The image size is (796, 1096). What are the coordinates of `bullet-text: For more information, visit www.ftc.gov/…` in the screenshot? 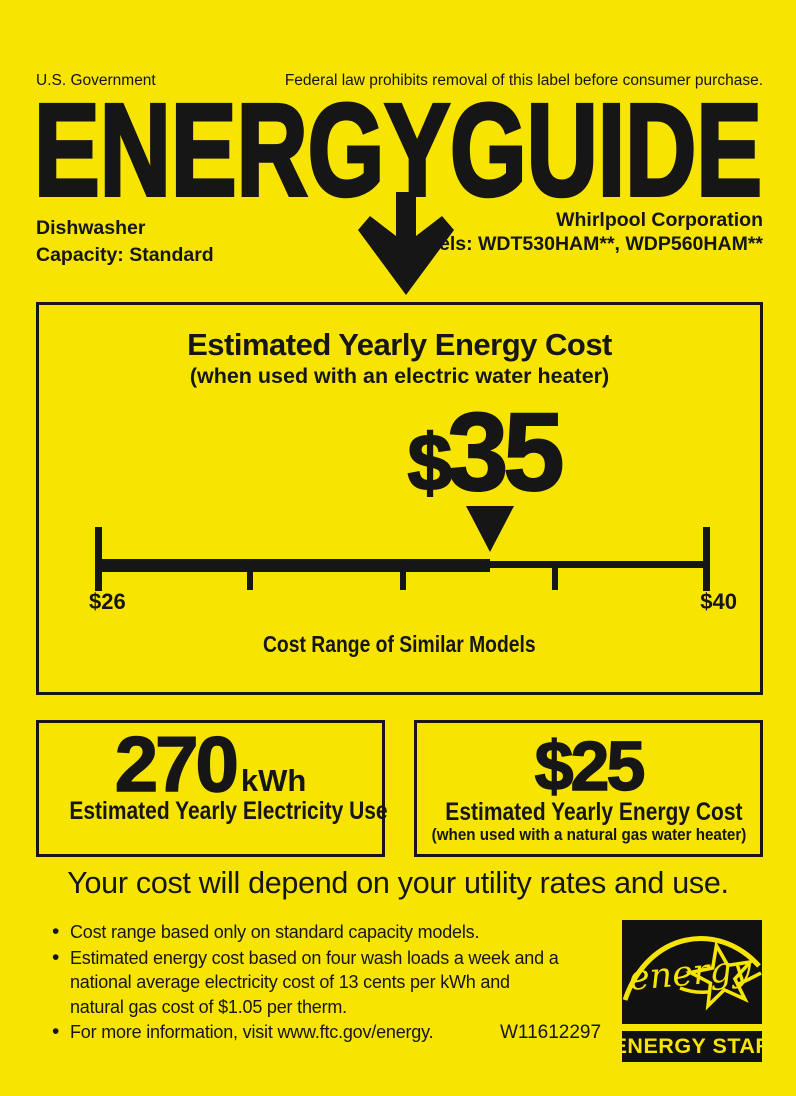 It's located at (252, 1032).